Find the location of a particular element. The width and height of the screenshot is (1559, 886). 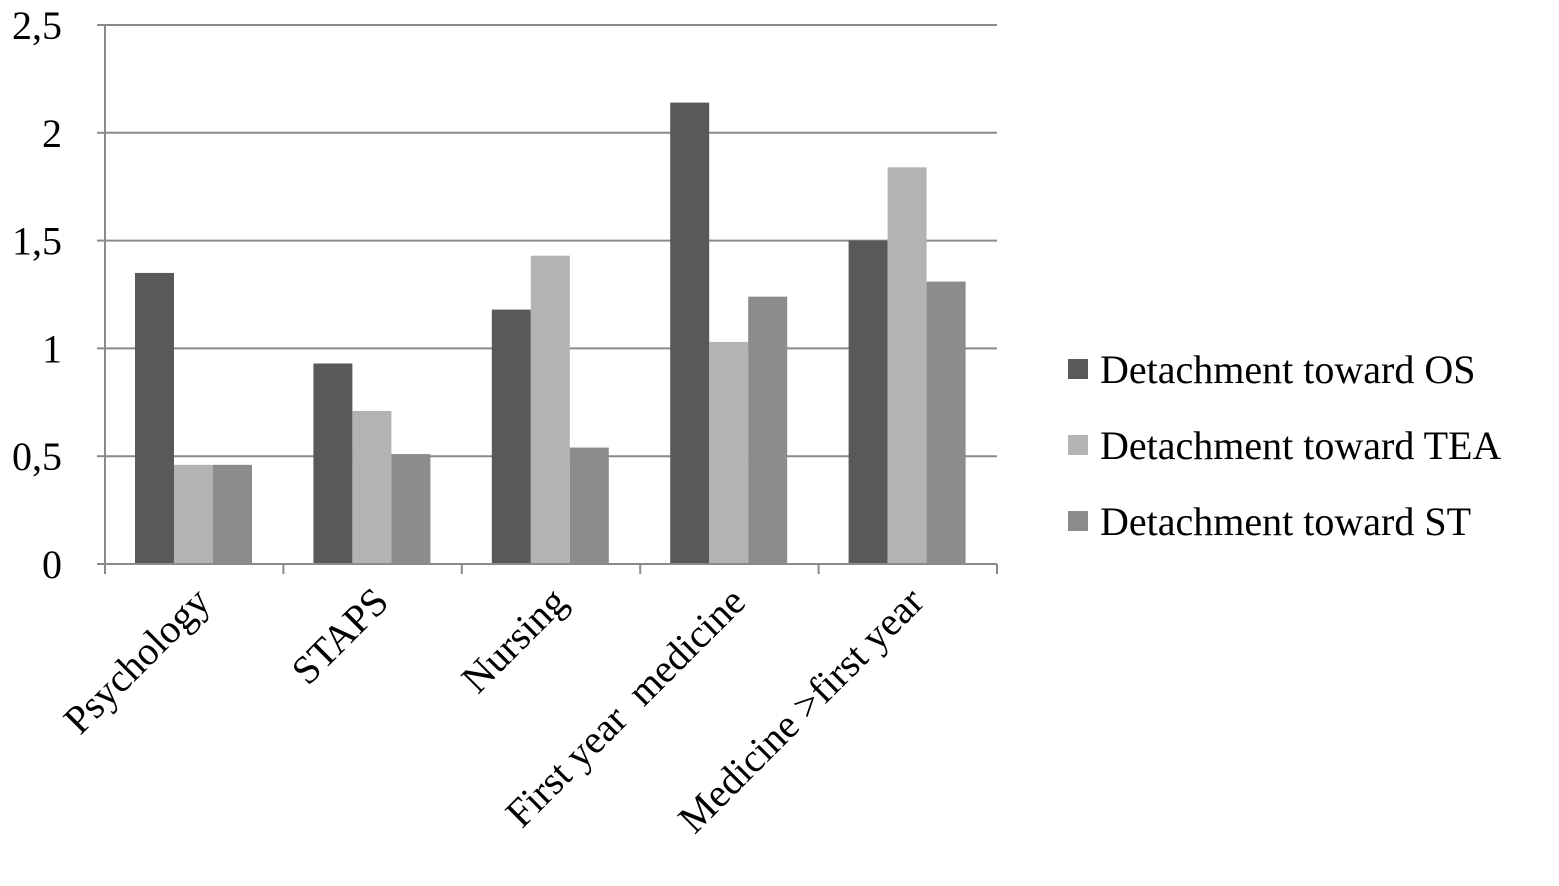

legend-label: Detachment toward ST is located at coordinates (1285, 521).